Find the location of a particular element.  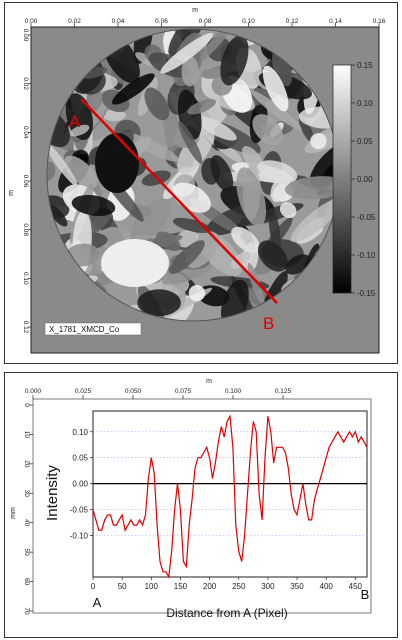

bright-domain is located at coordinates (135, 263).